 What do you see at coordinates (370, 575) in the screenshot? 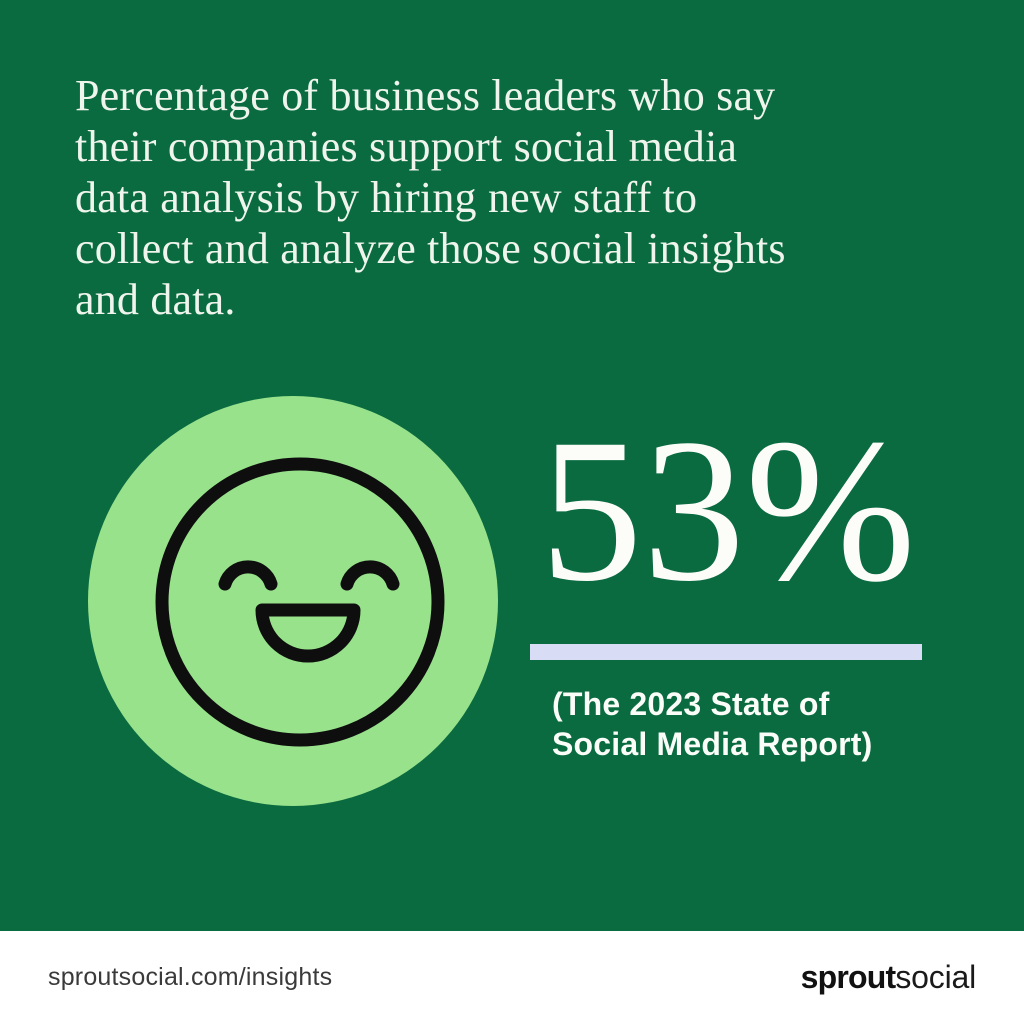
I see `smiley-right-eye` at bounding box center [370, 575].